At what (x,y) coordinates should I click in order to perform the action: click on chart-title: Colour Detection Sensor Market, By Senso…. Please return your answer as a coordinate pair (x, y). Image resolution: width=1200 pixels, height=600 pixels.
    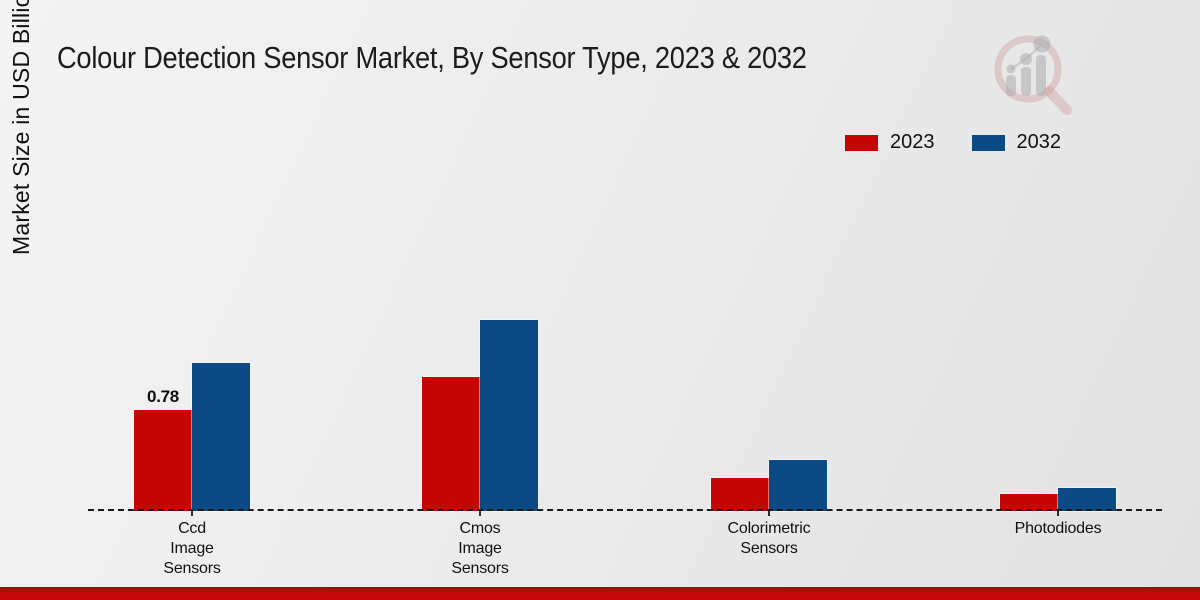
    Looking at the image, I should click on (432, 57).